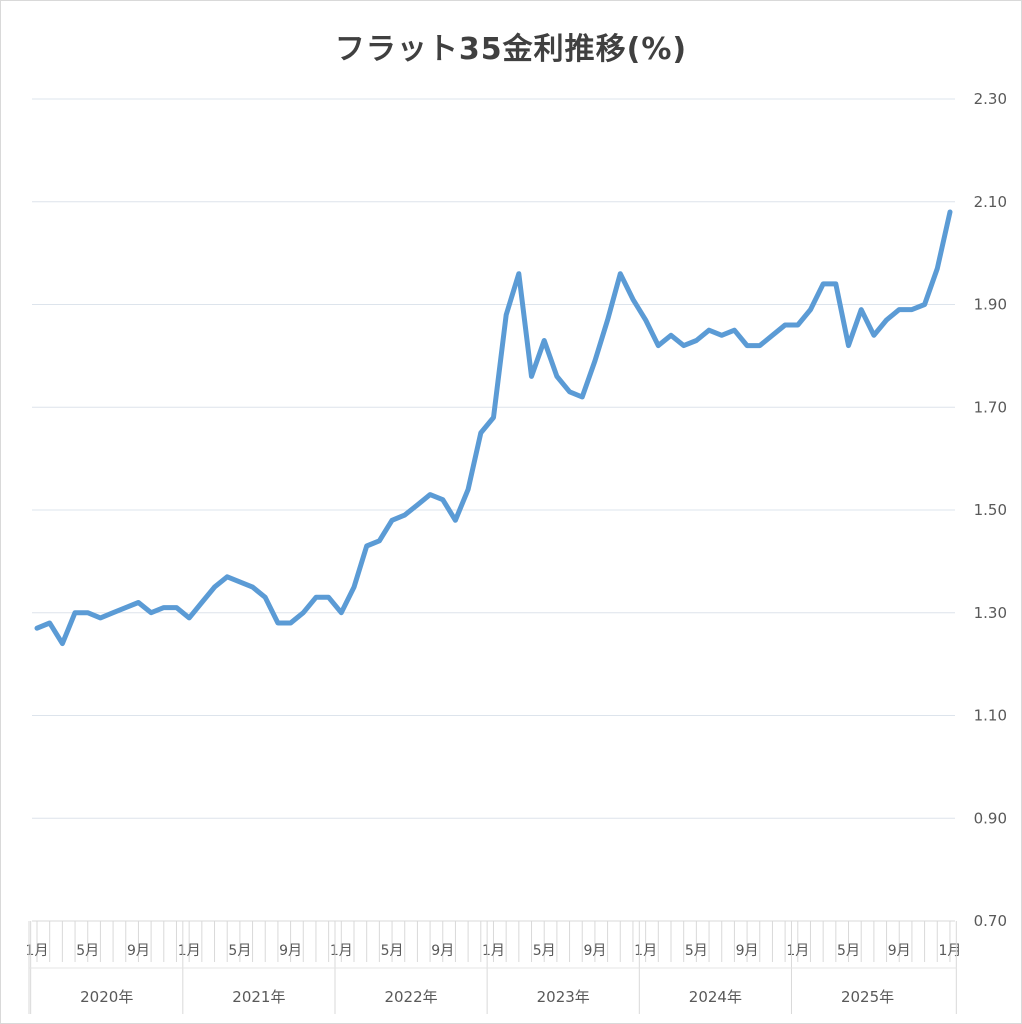 Image resolution: width=1022 pixels, height=1024 pixels. What do you see at coordinates (990, 818) in the screenshot?
I see `y-tick-label: 0.90` at bounding box center [990, 818].